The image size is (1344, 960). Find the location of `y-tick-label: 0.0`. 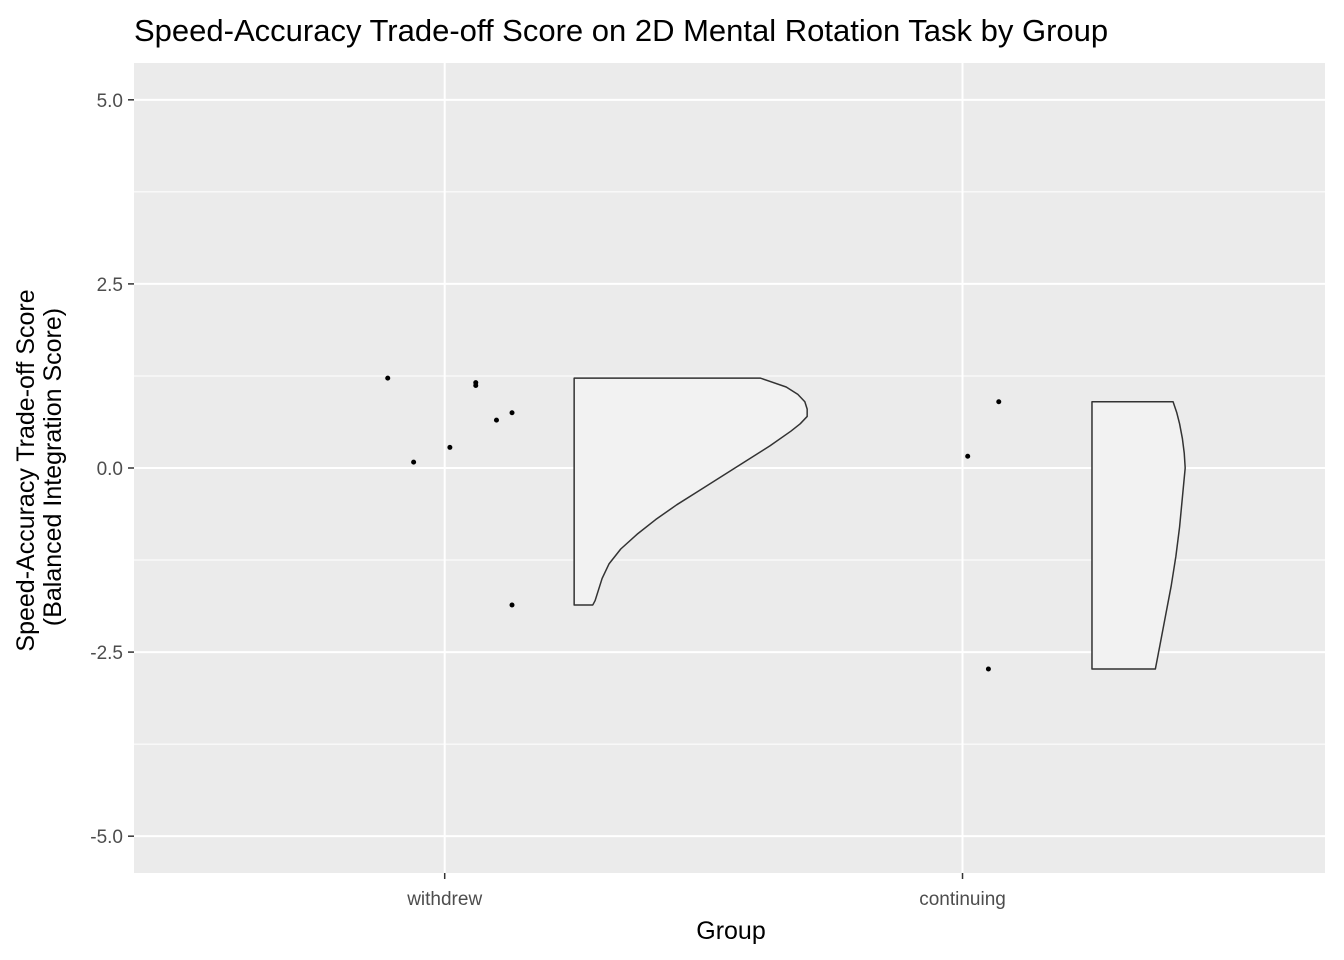

y-tick-label: 0.0 is located at coordinates (110, 469).